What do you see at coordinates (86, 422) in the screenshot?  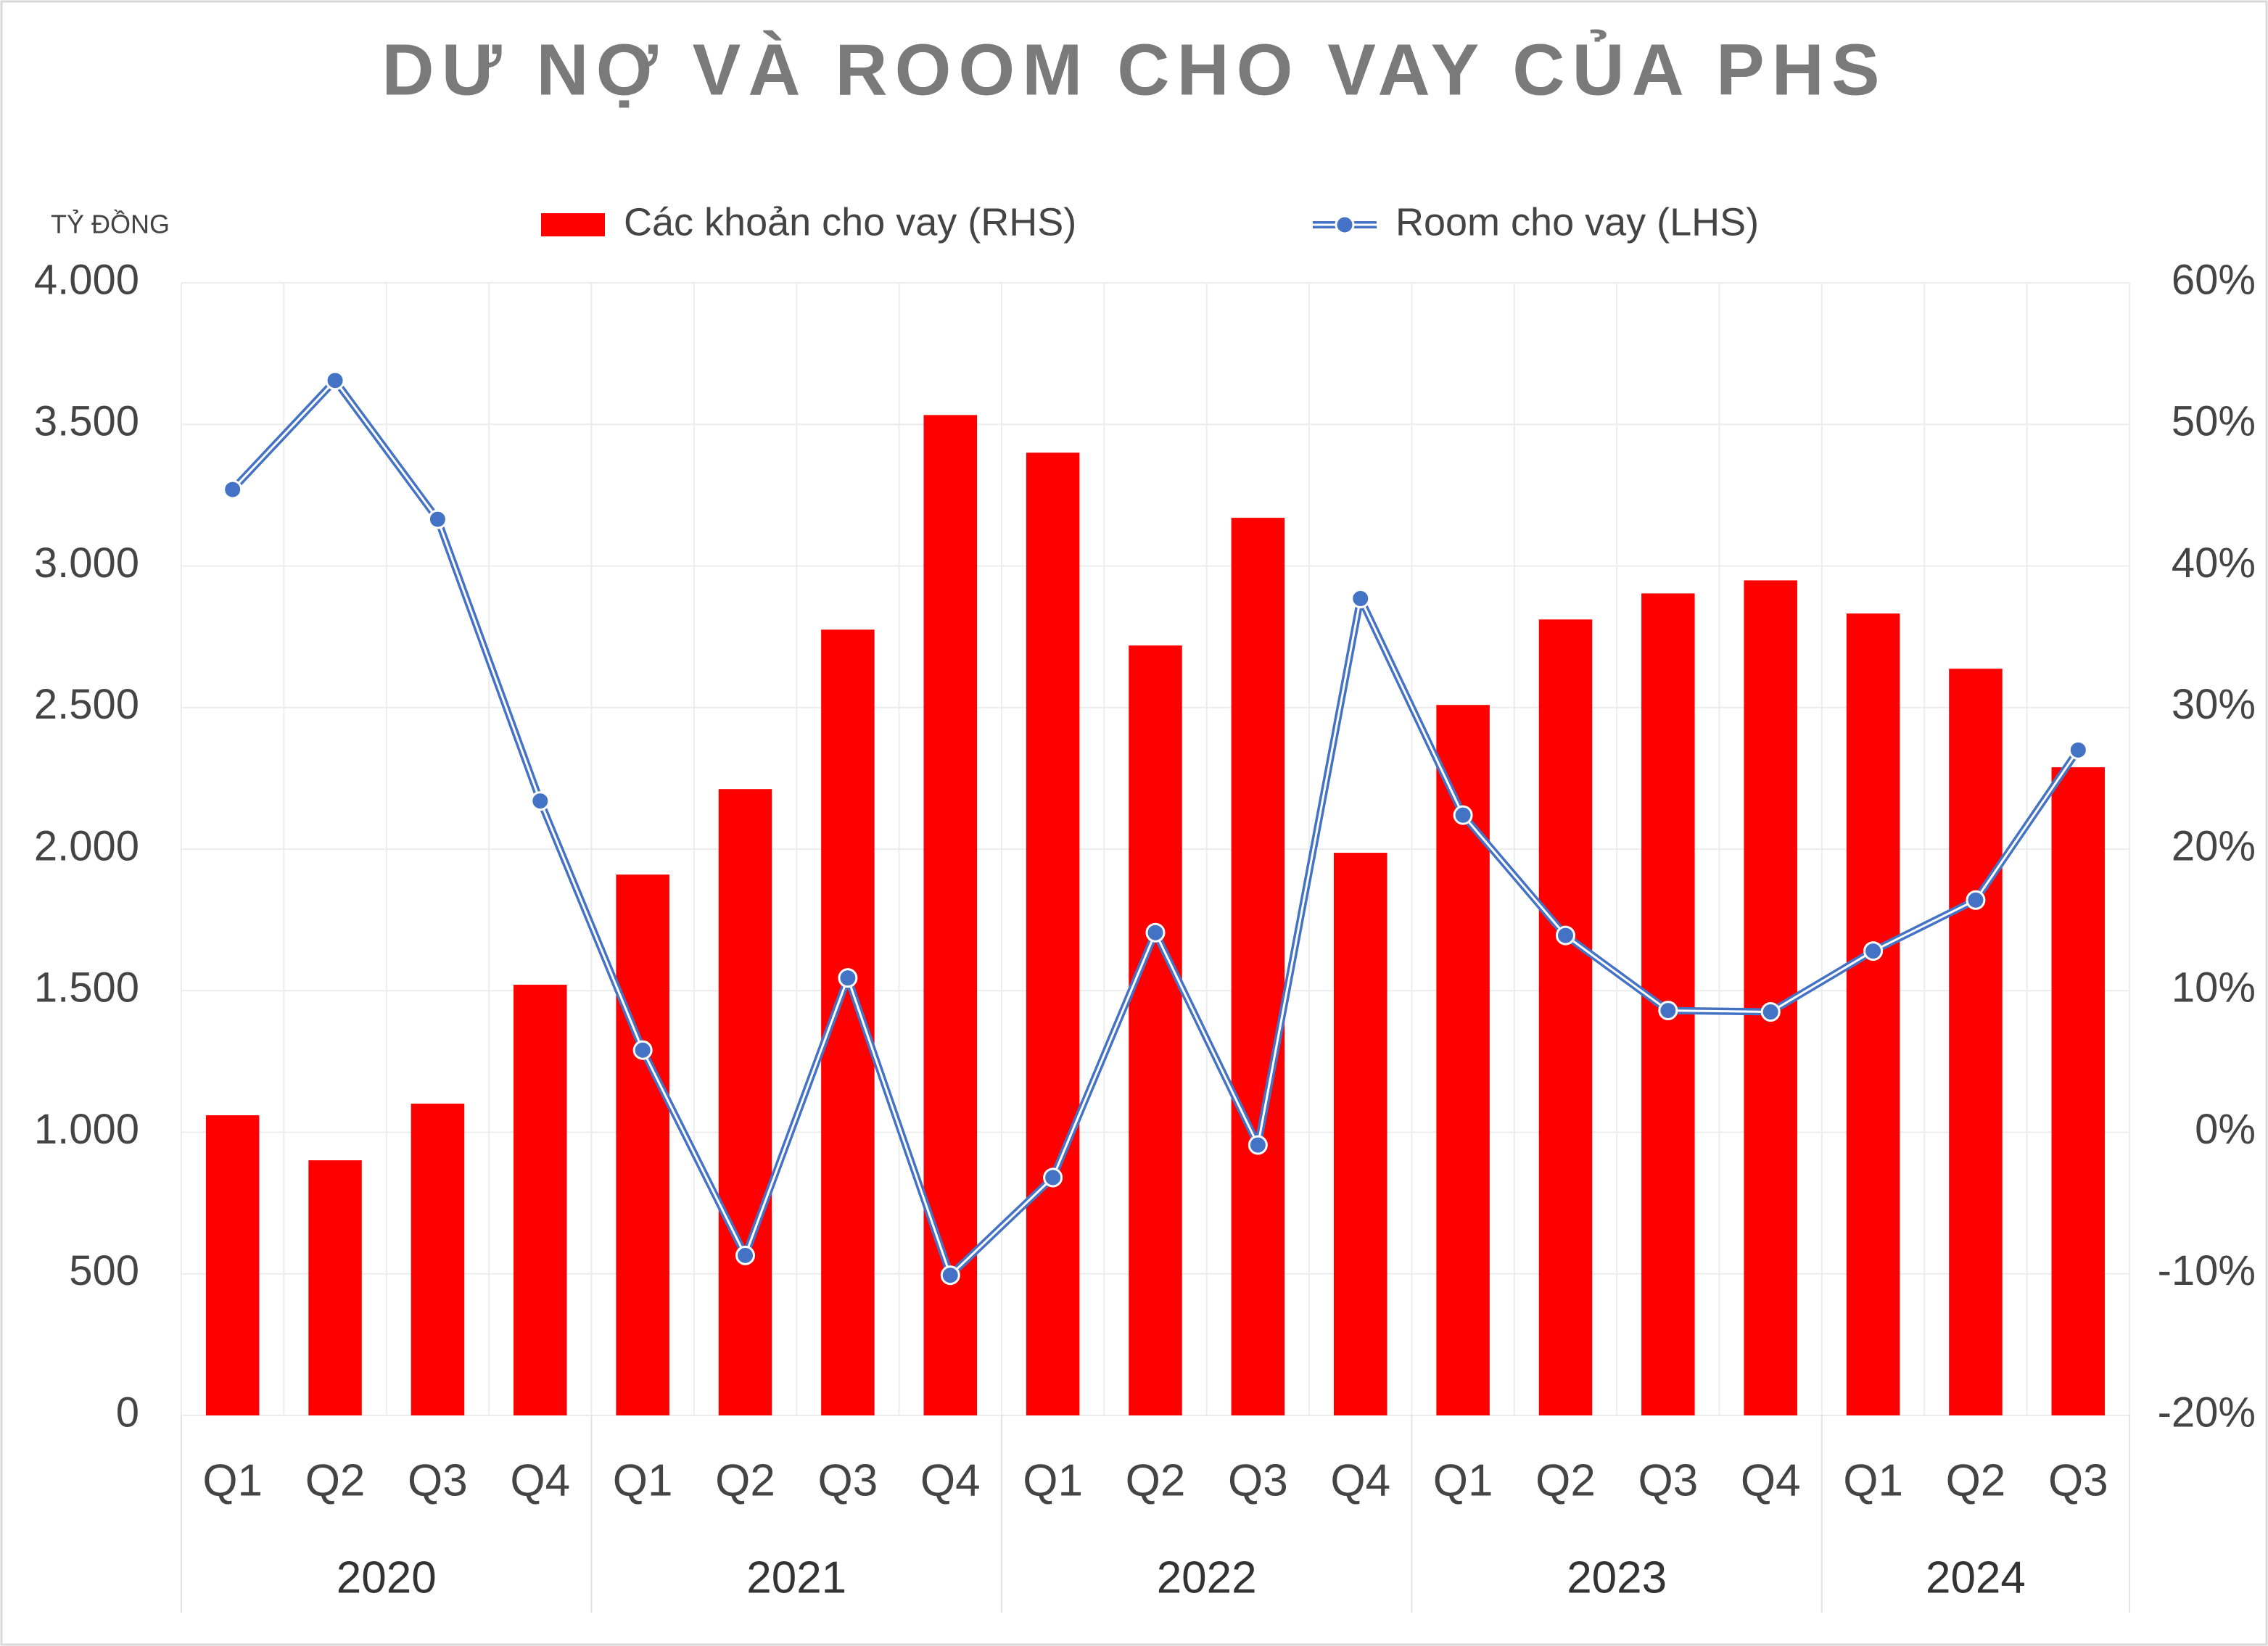 I see `y-tick-label: 3.500` at bounding box center [86, 422].